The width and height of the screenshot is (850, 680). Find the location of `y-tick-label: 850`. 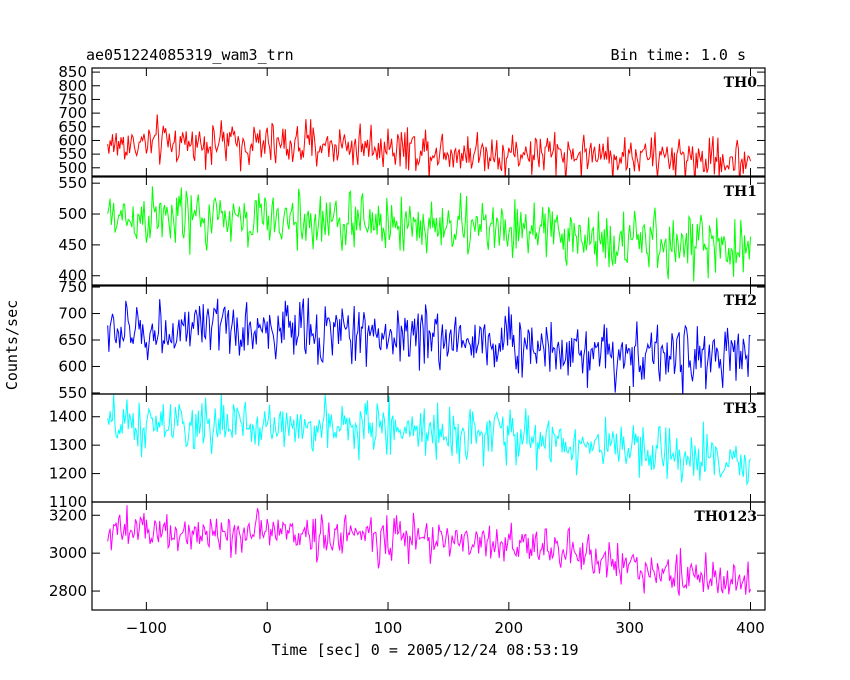

y-tick-label: 850 is located at coordinates (72, 72).